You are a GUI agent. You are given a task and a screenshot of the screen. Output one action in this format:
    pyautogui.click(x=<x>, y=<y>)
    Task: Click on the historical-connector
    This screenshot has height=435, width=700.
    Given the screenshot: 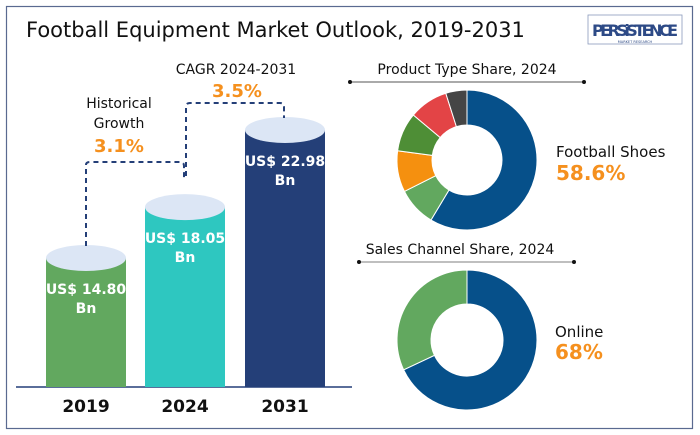 What is the action you would take?
    pyautogui.click(x=135, y=203)
    